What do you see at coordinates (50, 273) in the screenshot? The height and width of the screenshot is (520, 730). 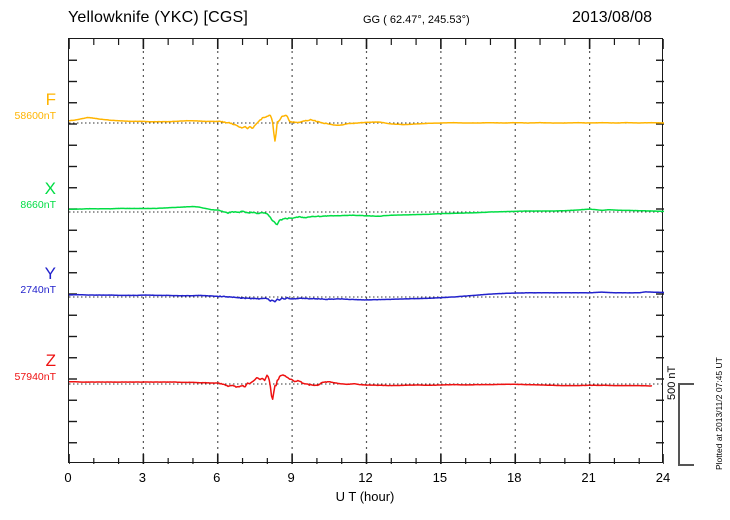 I see `component-letter-y: Y` at bounding box center [50, 273].